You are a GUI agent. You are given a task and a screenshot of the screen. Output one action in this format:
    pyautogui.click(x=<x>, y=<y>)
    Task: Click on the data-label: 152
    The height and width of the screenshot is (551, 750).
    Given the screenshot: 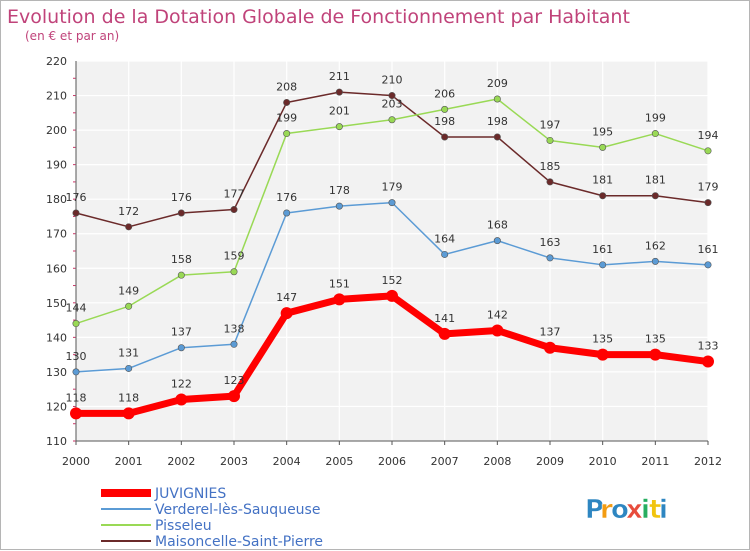 What is the action you would take?
    pyautogui.click(x=392, y=280)
    